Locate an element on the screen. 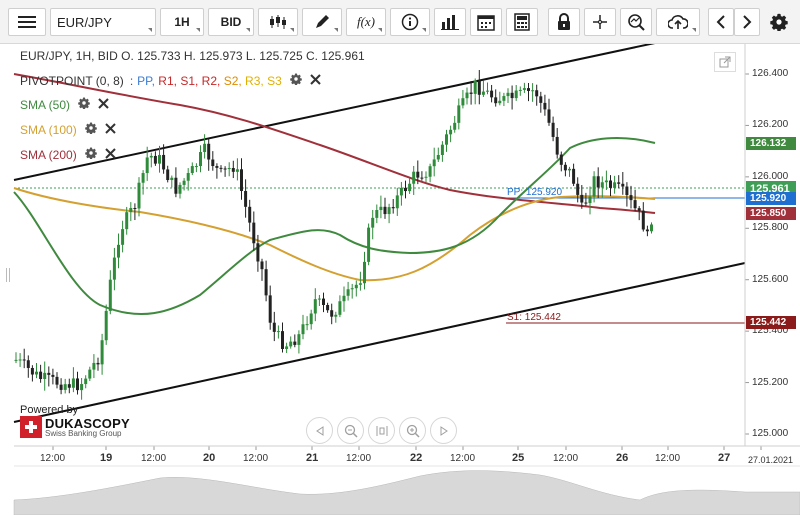 The image size is (800, 515). price-tick-label: 125.400 is located at coordinates (770, 331).